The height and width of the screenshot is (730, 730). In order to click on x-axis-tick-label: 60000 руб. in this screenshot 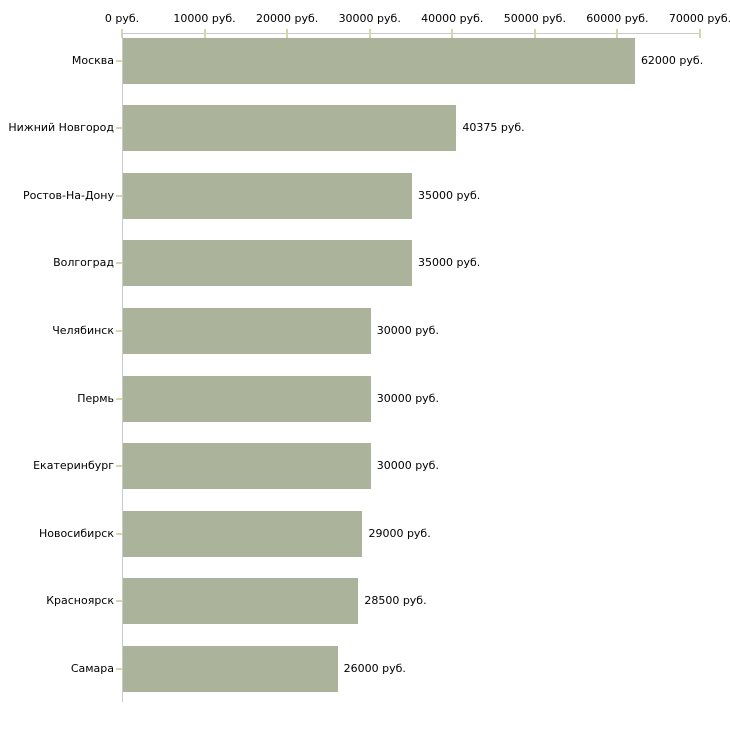, I will do `click(617, 18)`.